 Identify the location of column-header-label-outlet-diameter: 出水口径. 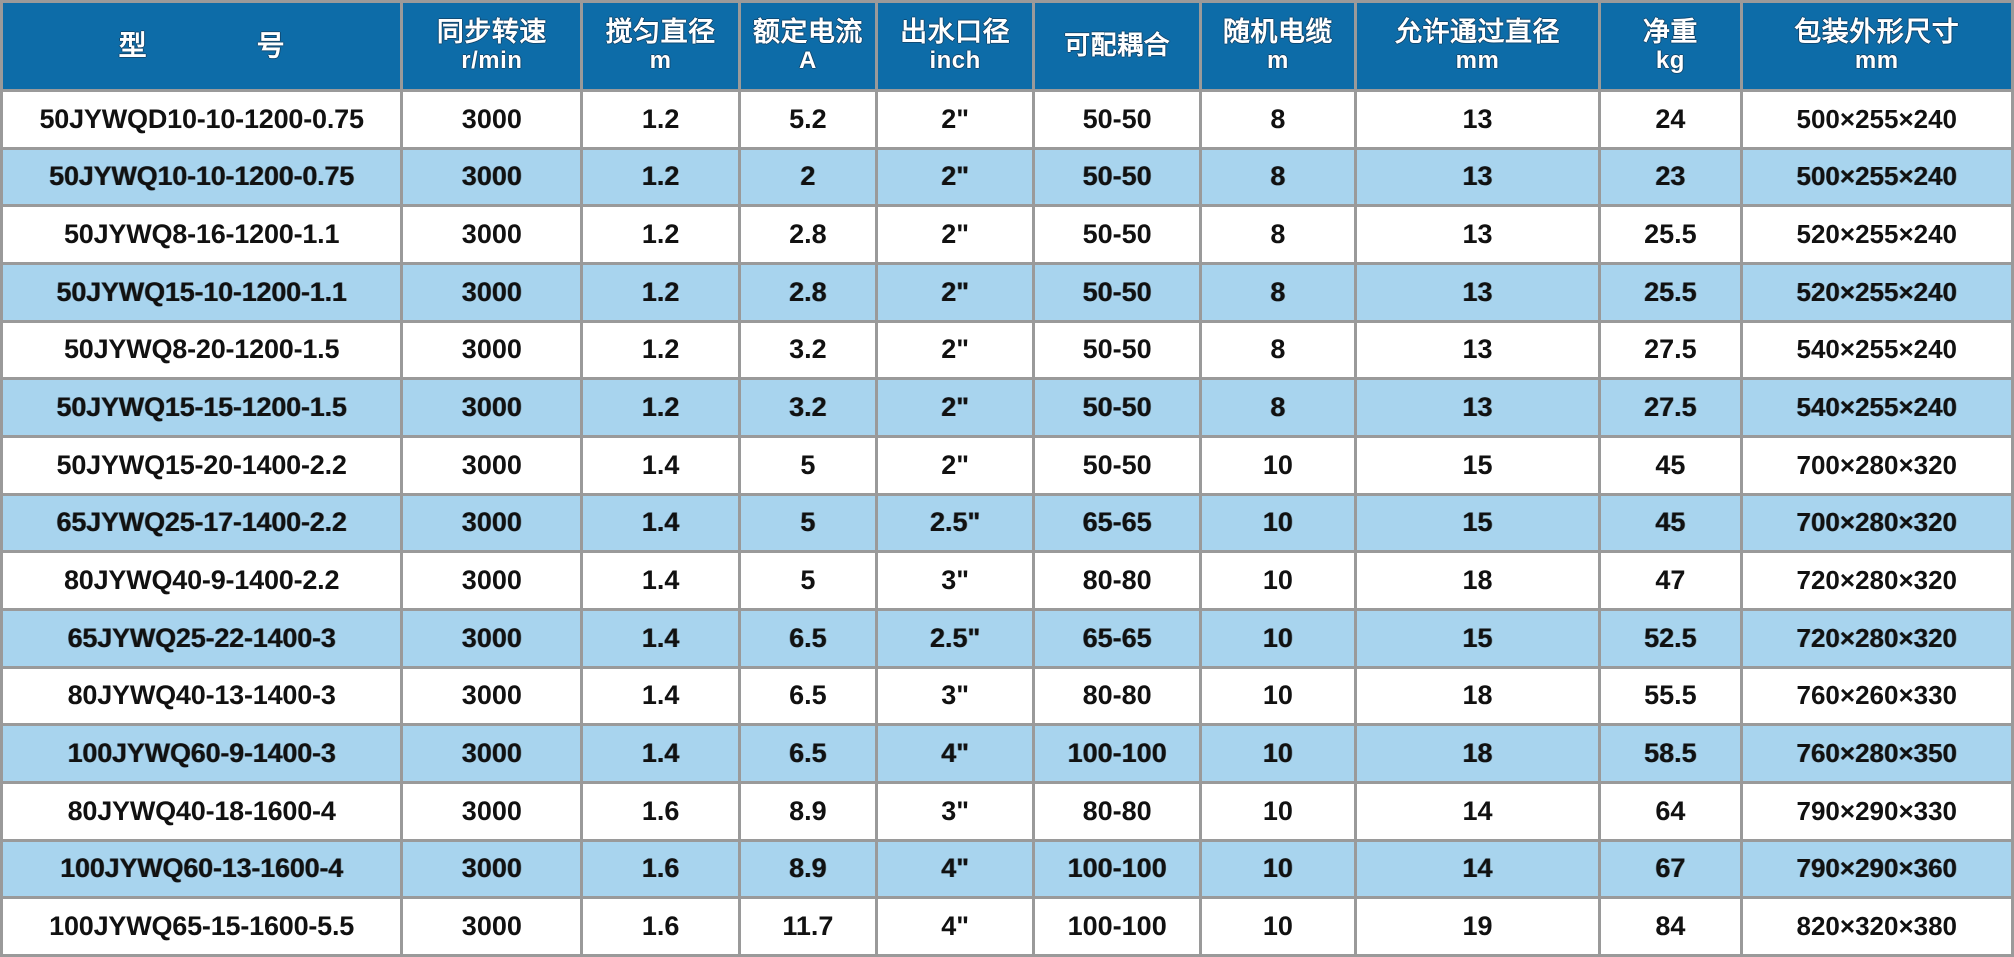
(955, 31).